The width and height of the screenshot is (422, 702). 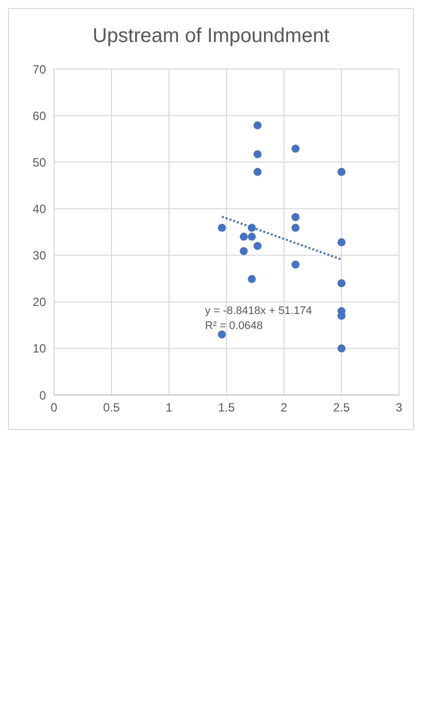 I want to click on y-tick-label: 60, so click(x=39, y=115).